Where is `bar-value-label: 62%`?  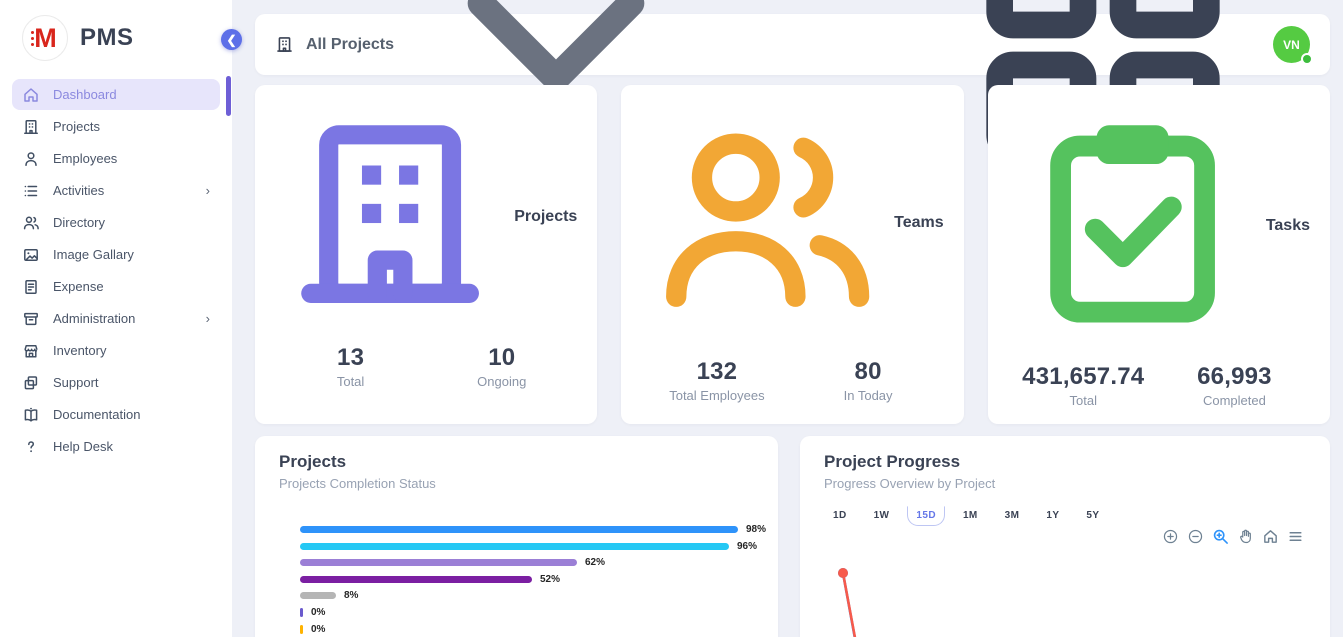 bar-value-label: 62% is located at coordinates (595, 563).